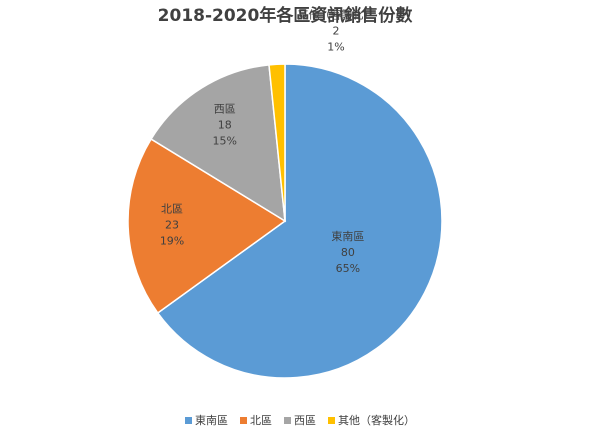  What do you see at coordinates (348, 252) in the screenshot?
I see `slice-label-value: 80` at bounding box center [348, 252].